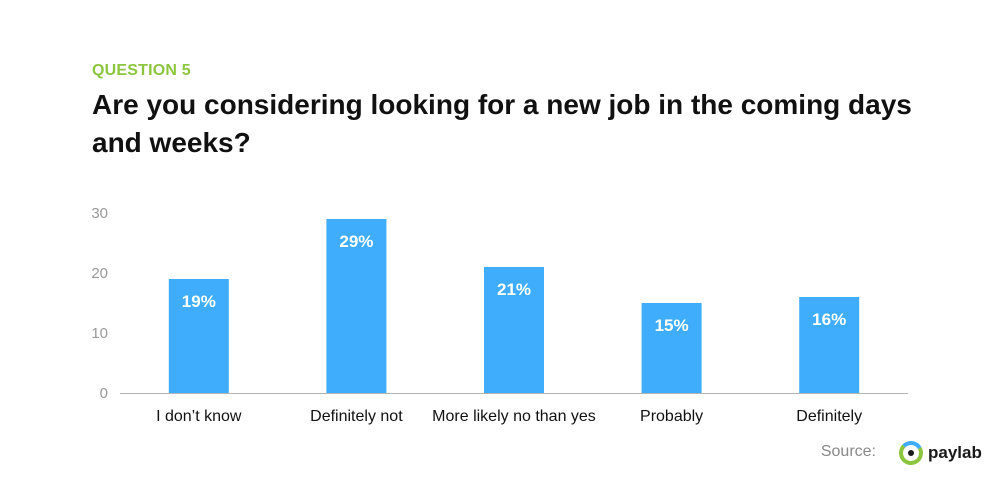 Image resolution: width=1000 pixels, height=486 pixels. Describe the element at coordinates (356, 241) in the screenshot. I see `bar-data-label: 29%` at that location.